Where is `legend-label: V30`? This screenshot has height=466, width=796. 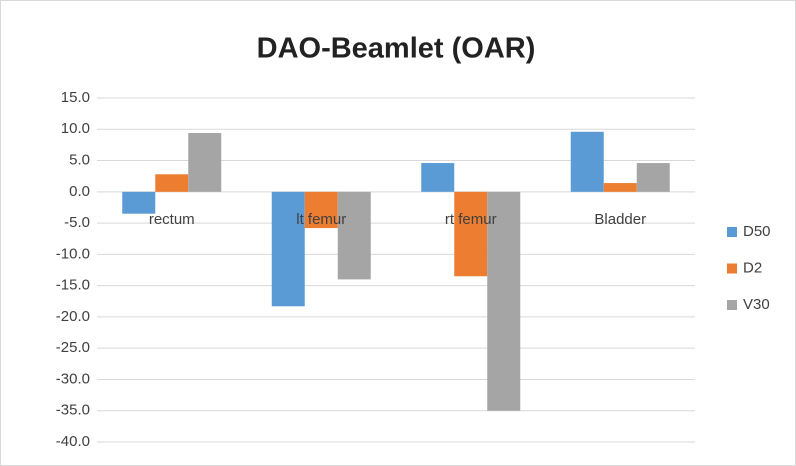
legend-label: V30 is located at coordinates (756, 304).